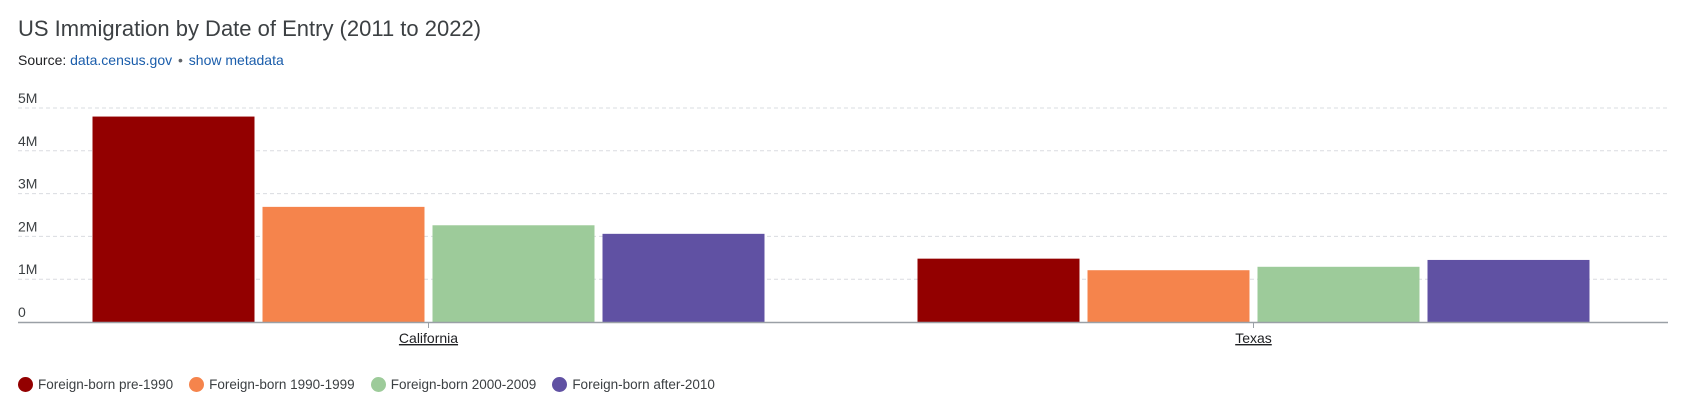 Image resolution: width=1687 pixels, height=414 pixels. I want to click on legend-label: Foreign-born 1990-1999, so click(282, 384).